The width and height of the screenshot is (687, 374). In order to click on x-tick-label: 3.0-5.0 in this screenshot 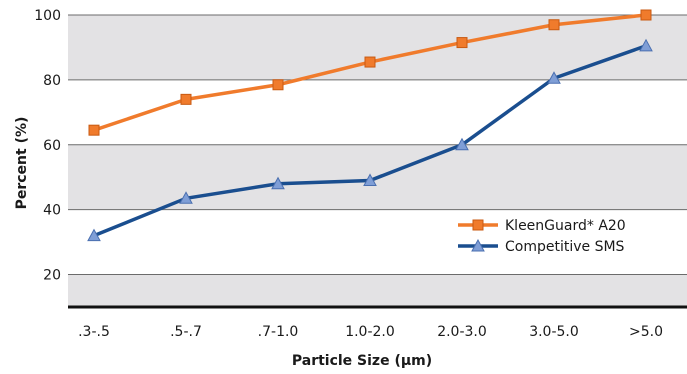, I will do `click(554, 332)`.